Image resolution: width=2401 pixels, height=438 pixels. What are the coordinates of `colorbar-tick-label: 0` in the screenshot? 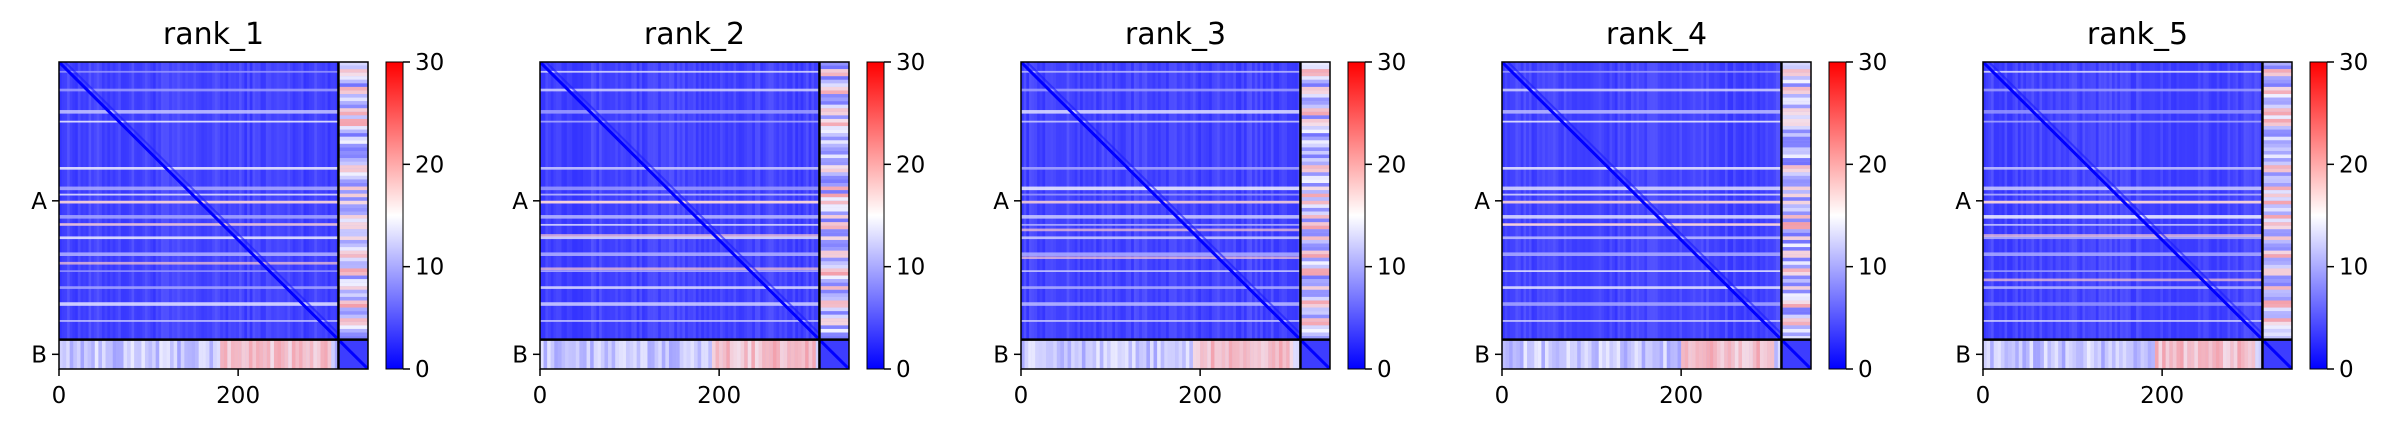 It's located at (903, 370).